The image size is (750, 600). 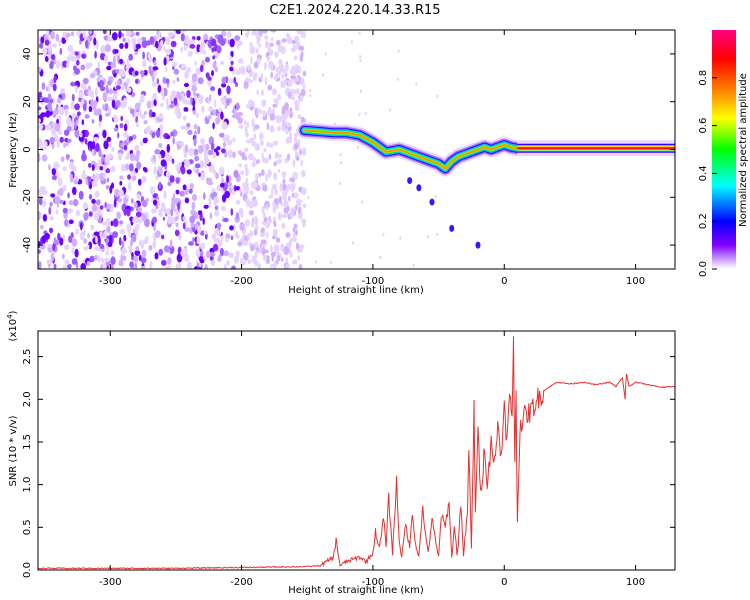 I want to click on colorbar-ticks: 0.0 0.2 0.4 0.6 0.8, so click(x=707, y=173).